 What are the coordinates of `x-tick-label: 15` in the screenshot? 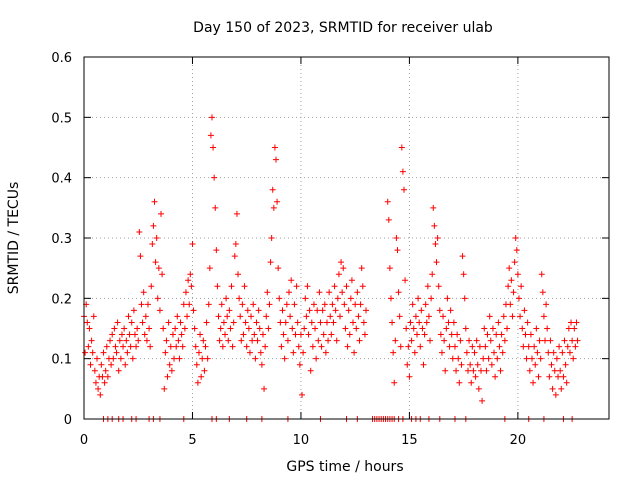 It's located at (409, 440).